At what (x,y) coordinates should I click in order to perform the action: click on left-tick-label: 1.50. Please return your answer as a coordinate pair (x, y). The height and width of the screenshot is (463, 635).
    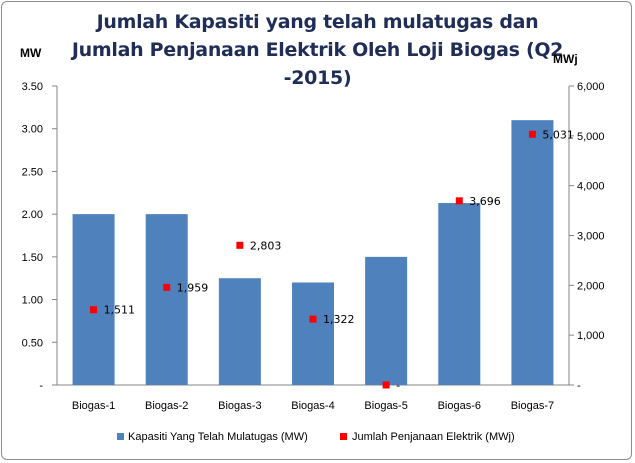
    Looking at the image, I should click on (32, 258).